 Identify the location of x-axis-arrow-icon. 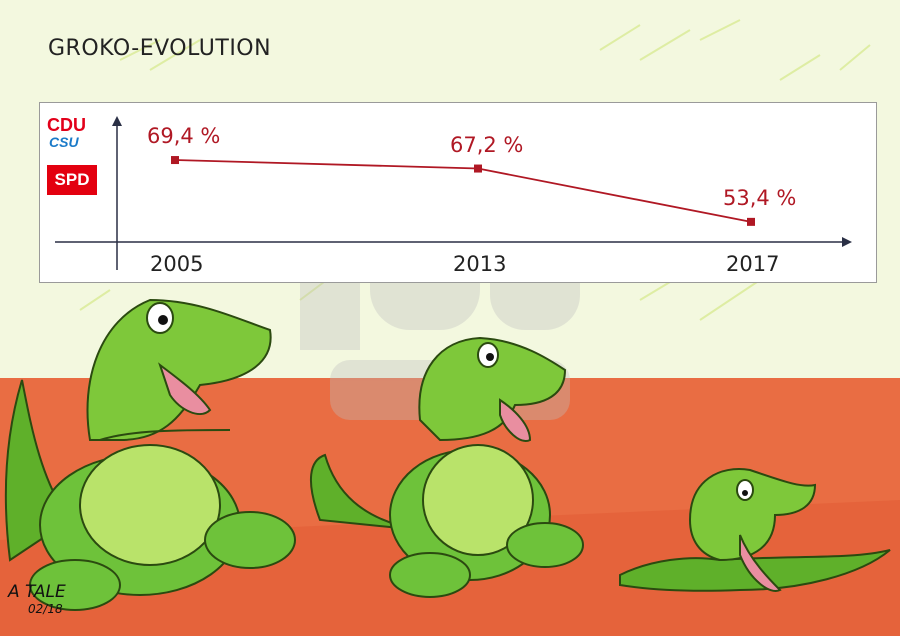
(847, 242).